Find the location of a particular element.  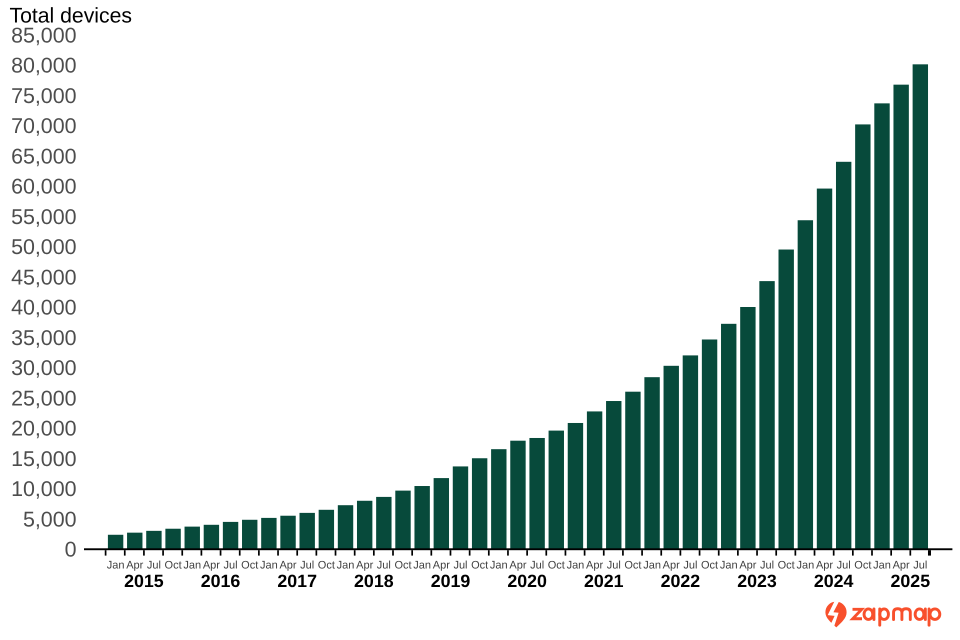

svg-text: 15,000 is located at coordinates (44, 459).